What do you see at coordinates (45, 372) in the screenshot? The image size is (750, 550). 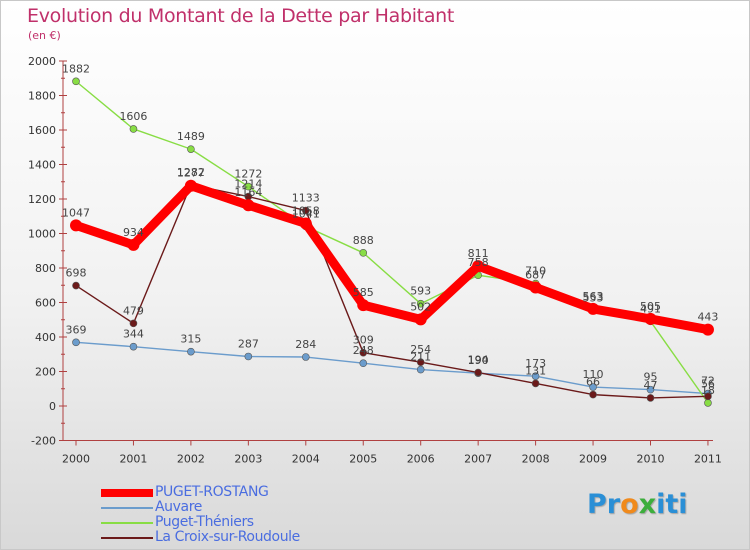 I see `y-tick-label: 200` at bounding box center [45, 372].